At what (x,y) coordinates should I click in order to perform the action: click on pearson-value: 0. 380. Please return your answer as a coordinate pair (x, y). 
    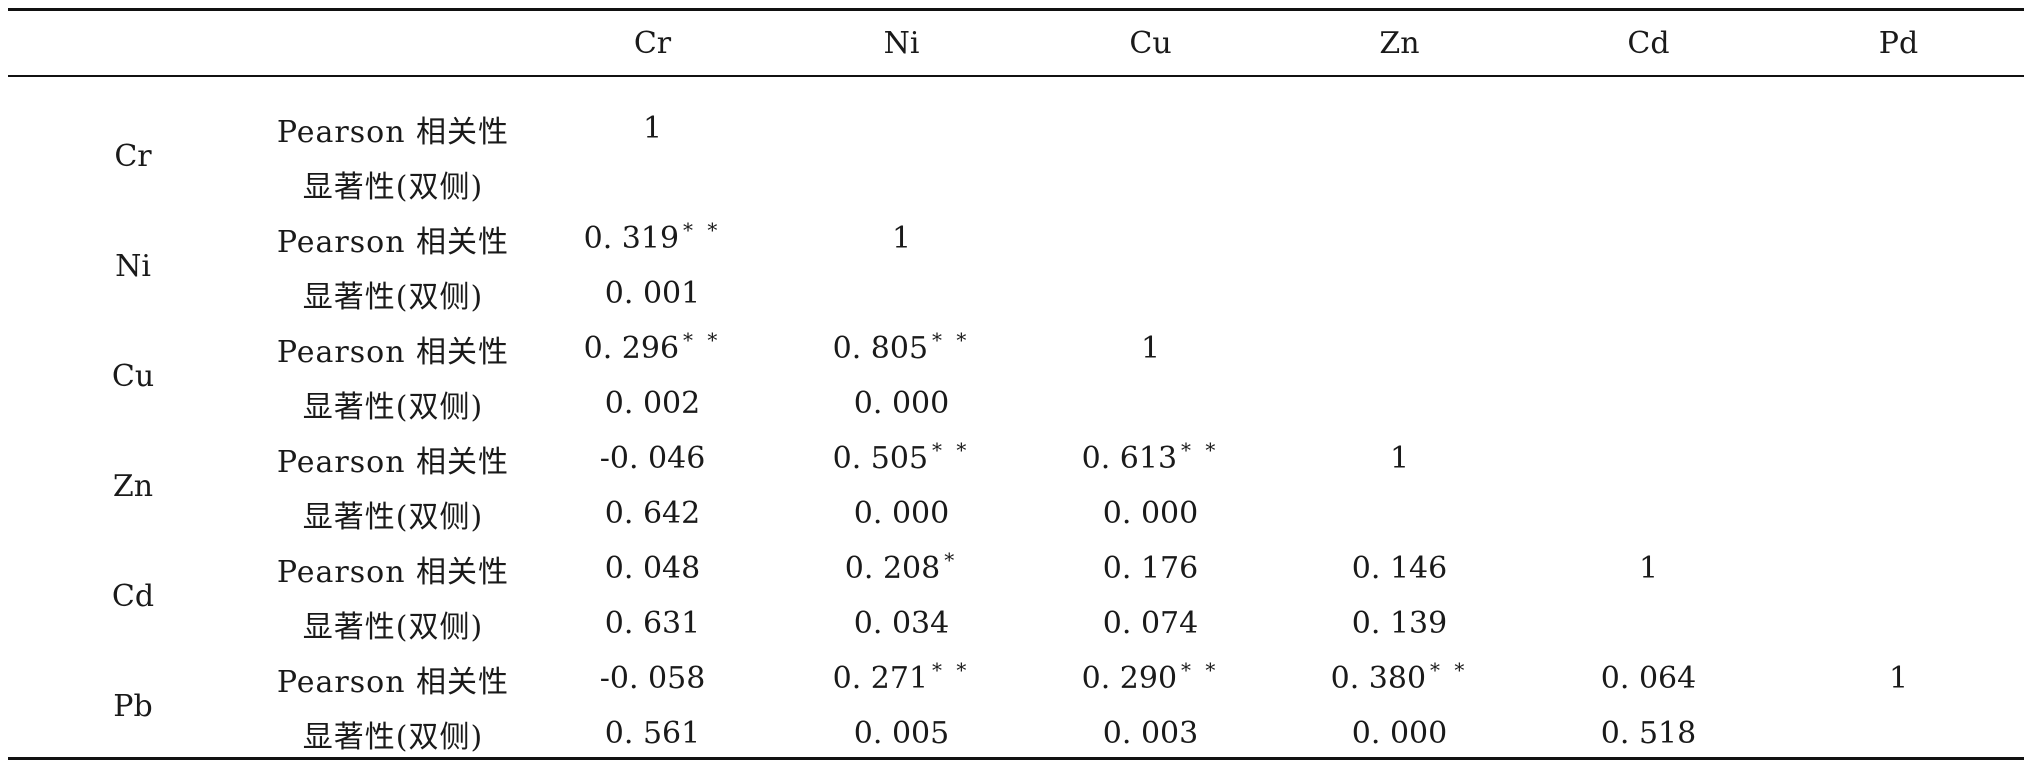
    Looking at the image, I should click on (1378, 678).